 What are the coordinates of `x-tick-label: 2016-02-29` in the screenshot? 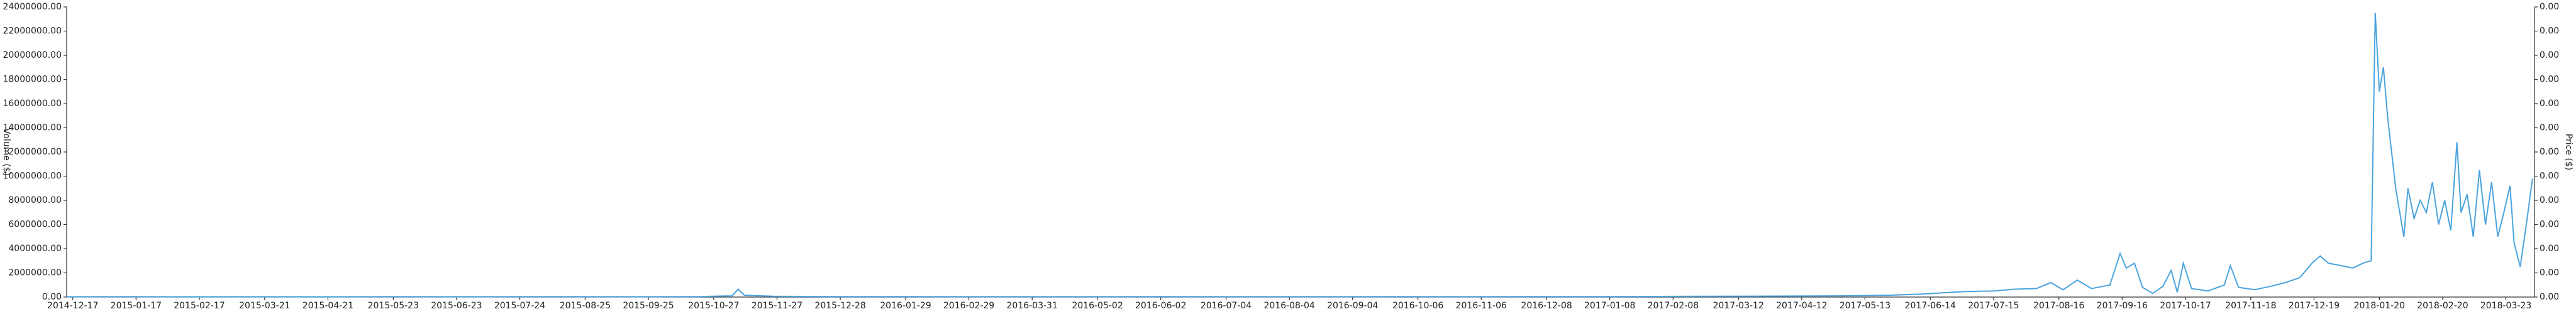 It's located at (968, 306).